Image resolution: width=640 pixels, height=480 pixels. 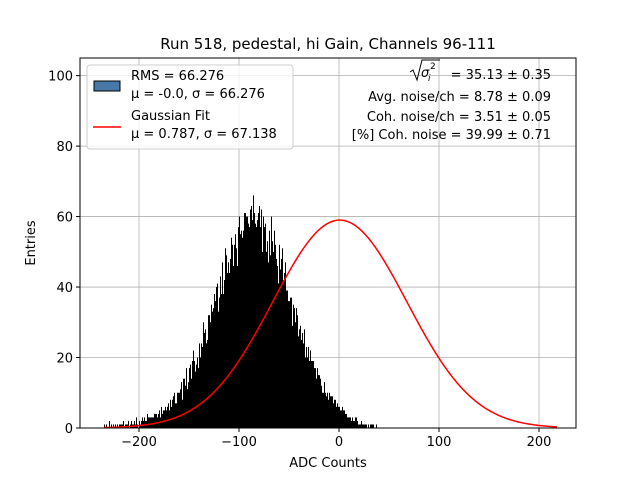 I want to click on x-tick-label: 100, so click(x=439, y=442).